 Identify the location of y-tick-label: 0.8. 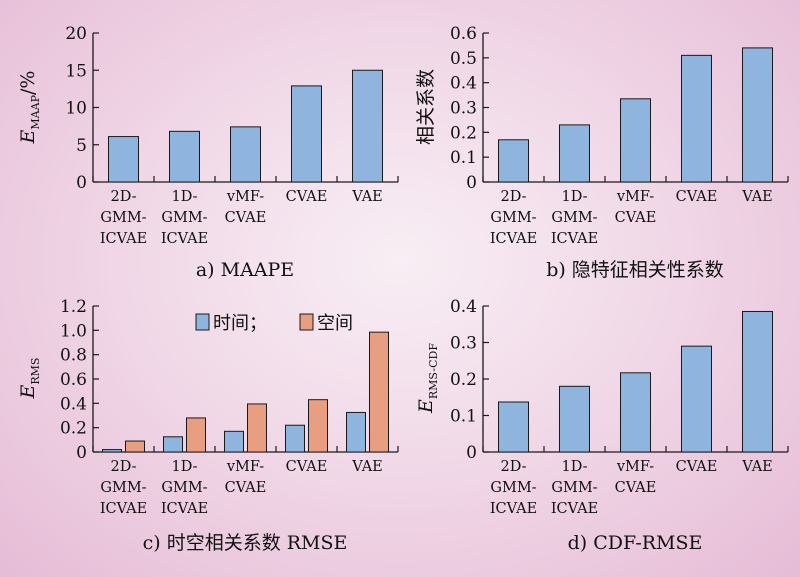
(73, 356).